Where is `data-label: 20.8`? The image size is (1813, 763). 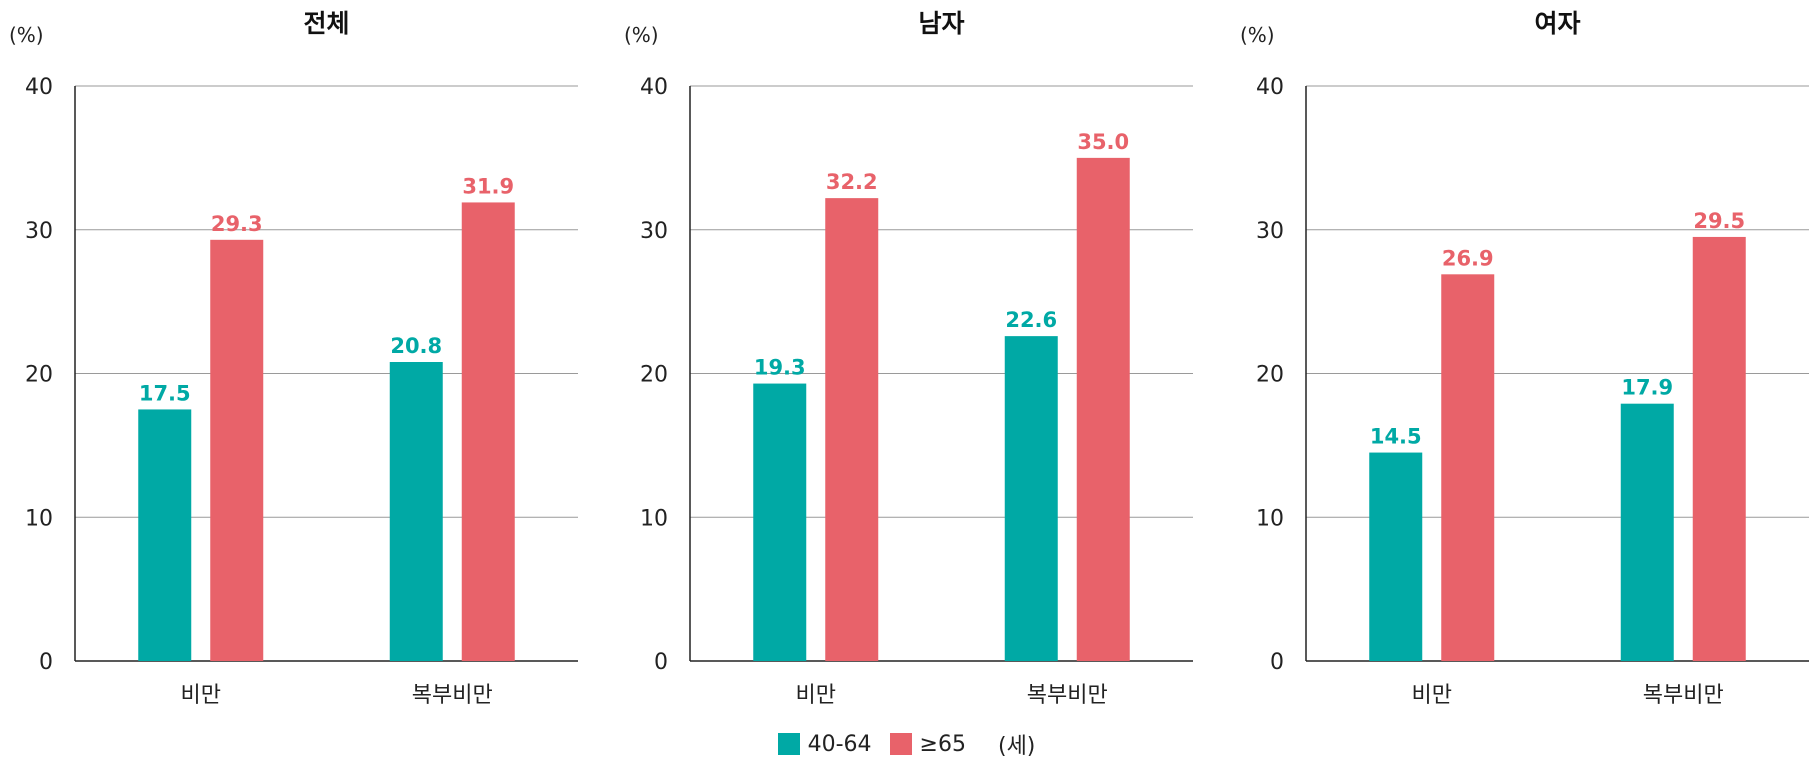
data-label: 20.8 is located at coordinates (416, 346).